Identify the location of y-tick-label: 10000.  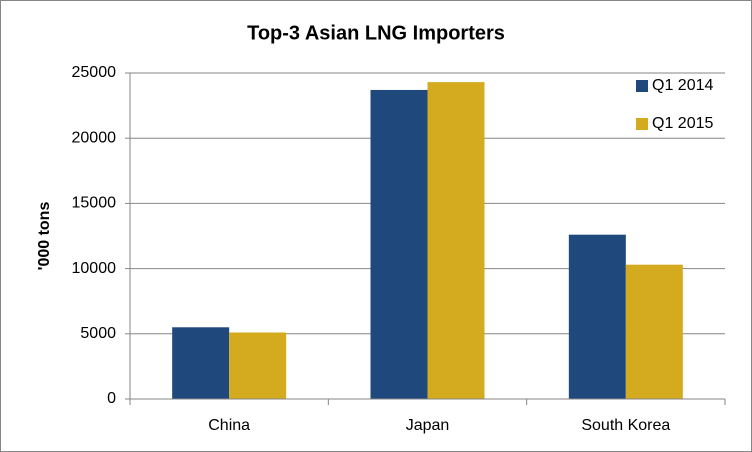
(94, 268).